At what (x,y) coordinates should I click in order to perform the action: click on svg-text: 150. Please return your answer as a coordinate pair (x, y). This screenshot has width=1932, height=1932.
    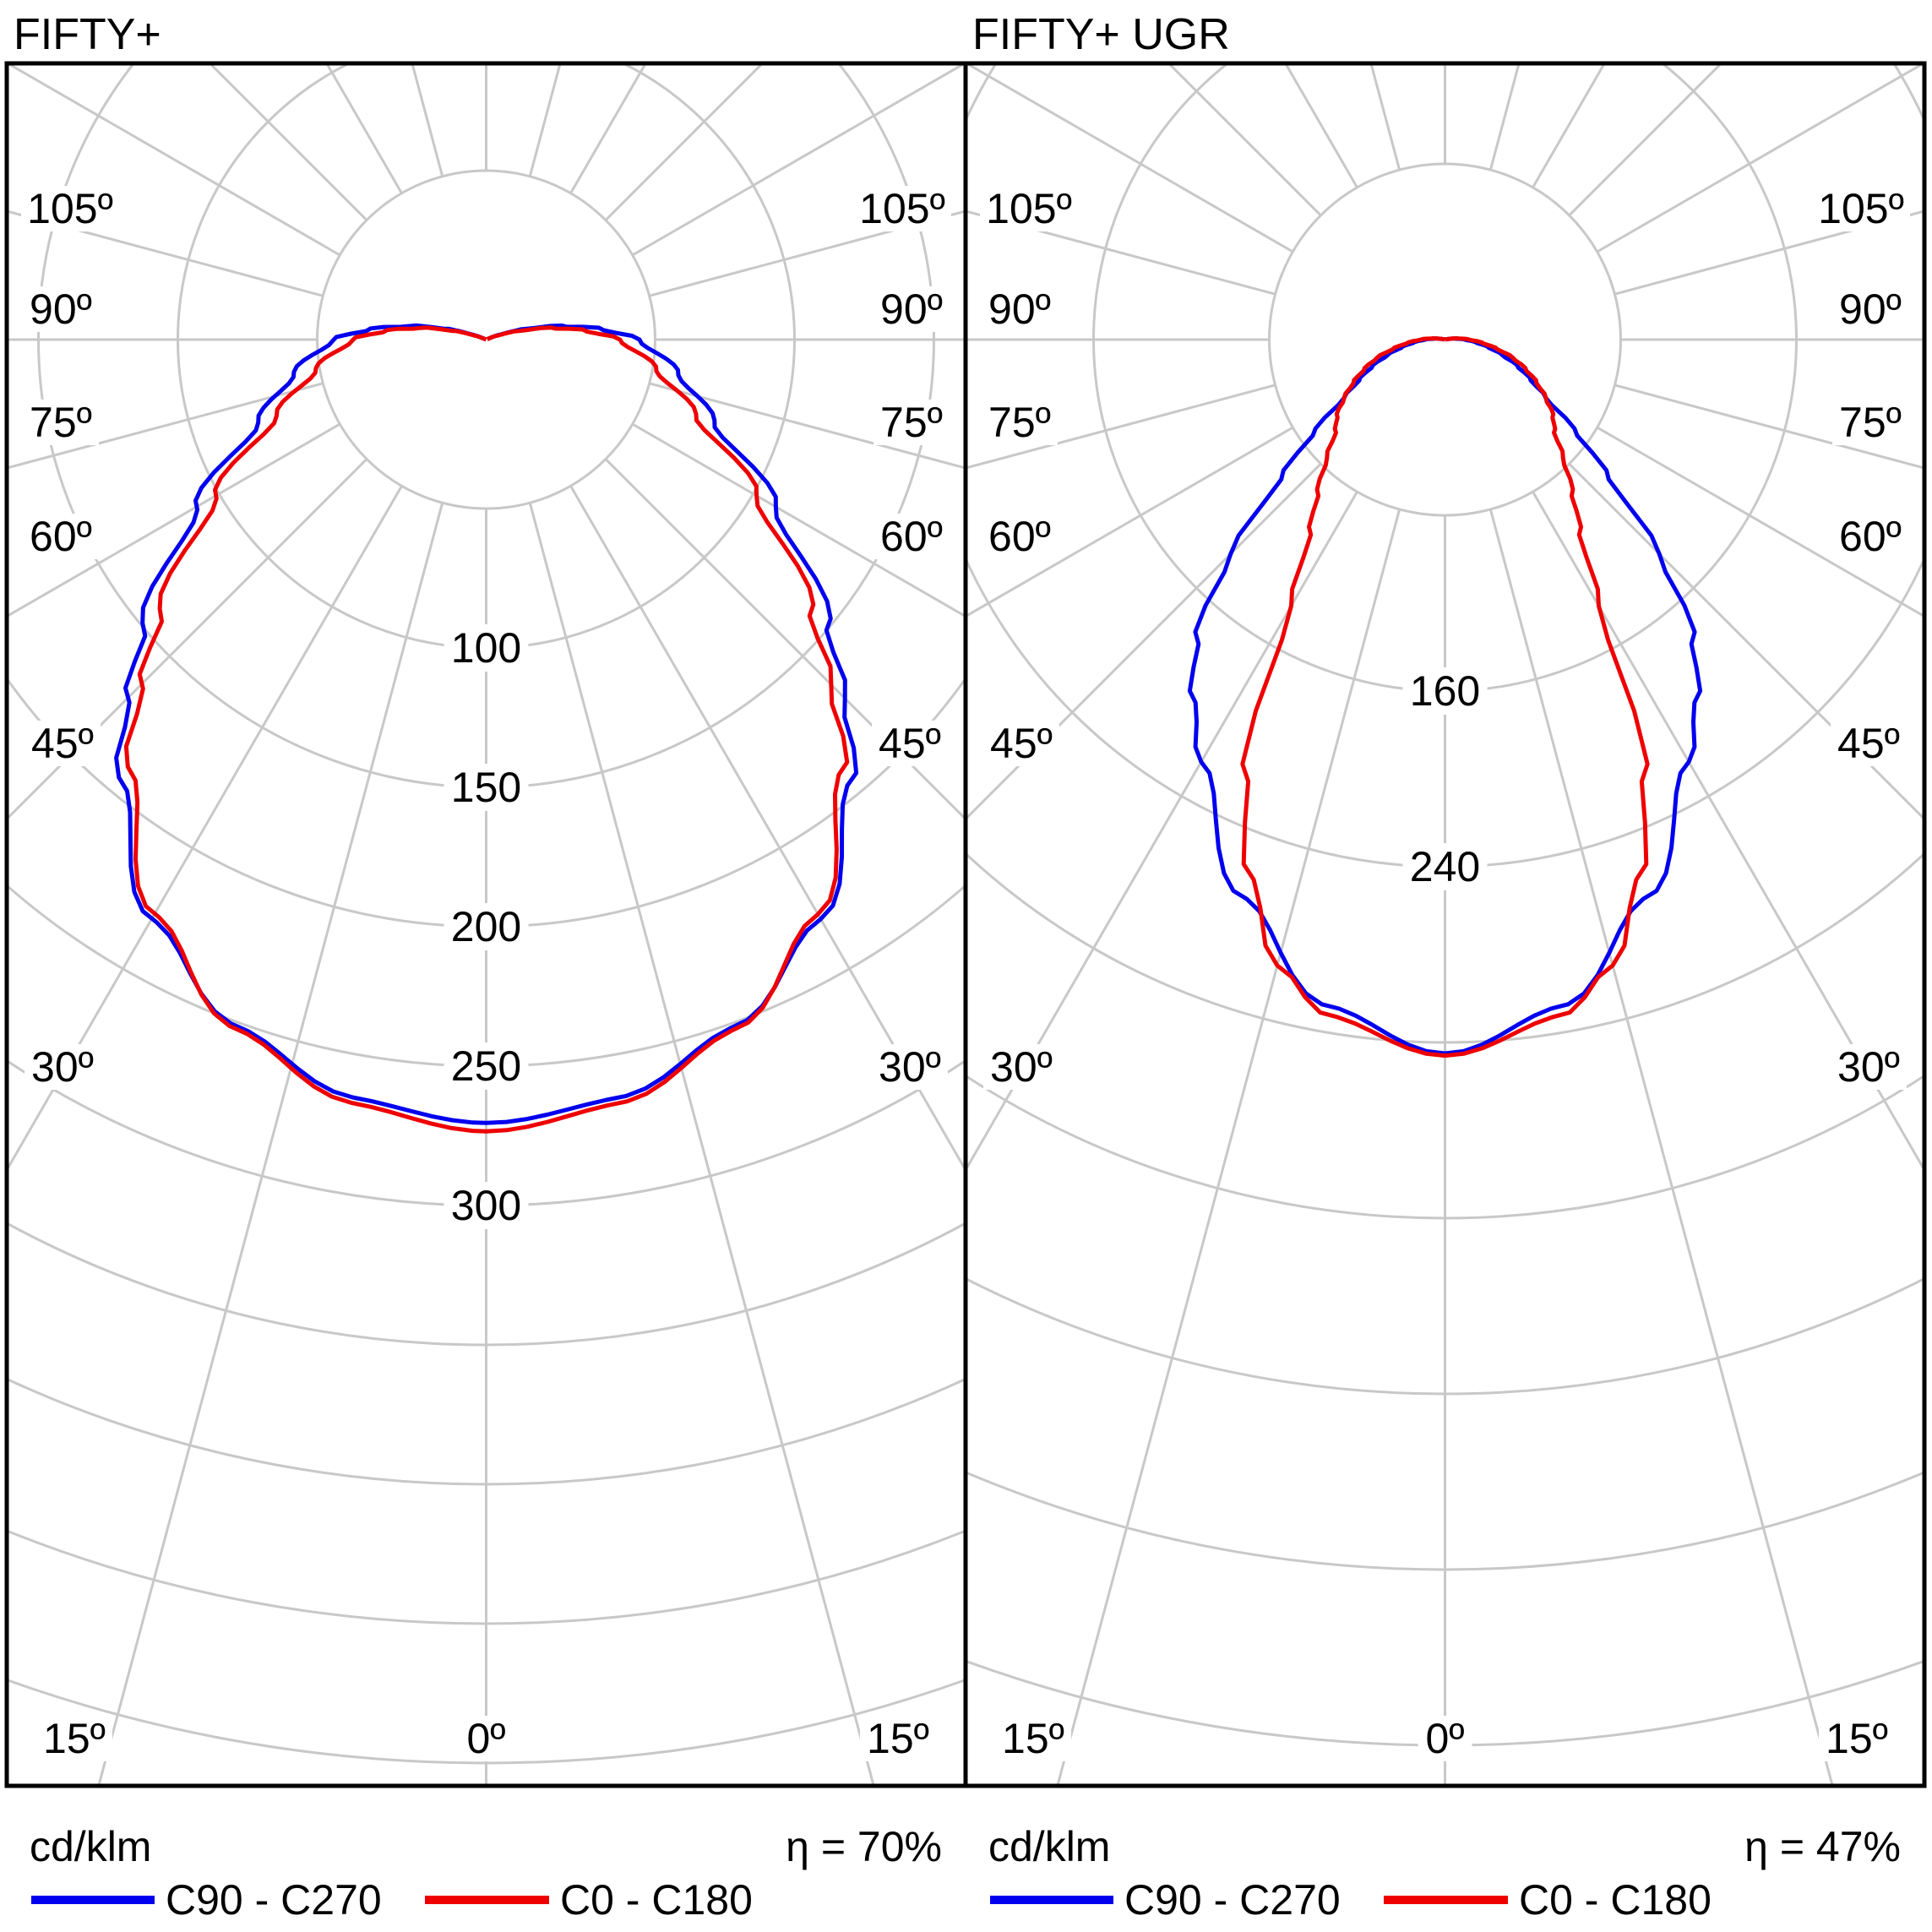
    Looking at the image, I should click on (486, 787).